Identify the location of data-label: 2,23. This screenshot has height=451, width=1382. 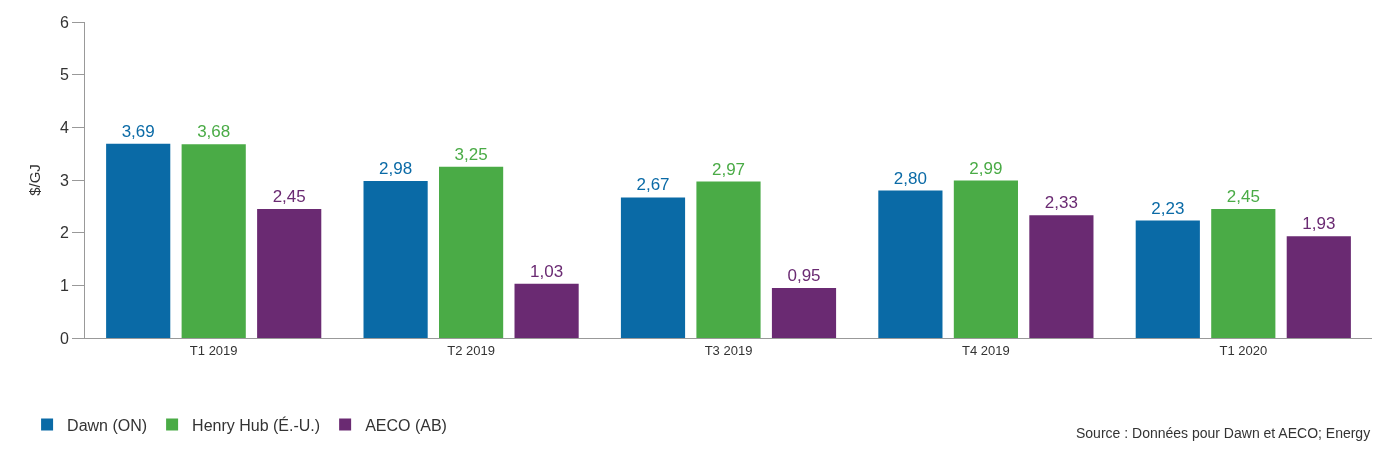
(1168, 208).